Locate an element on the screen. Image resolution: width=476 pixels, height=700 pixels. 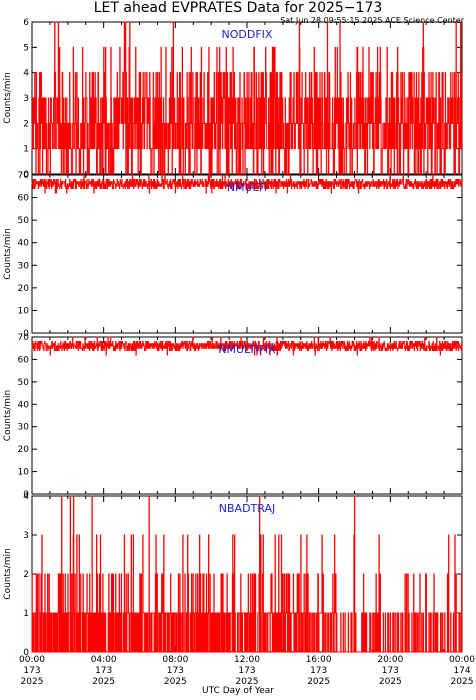
y-tick-label: 5 is located at coordinates (26, 48).